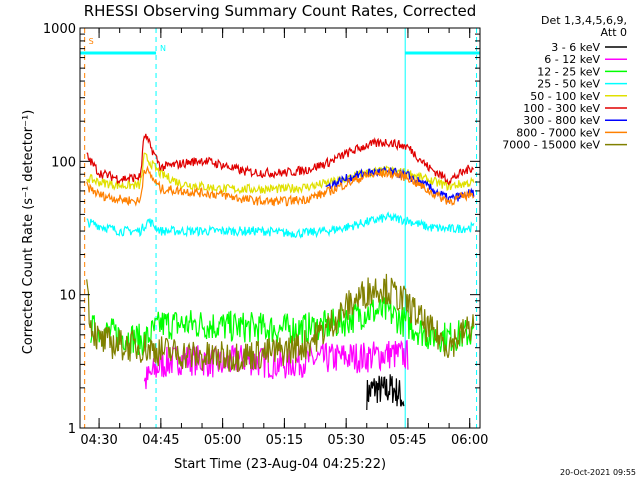 This screenshot has height=480, width=640. I want to click on y-tick-label: 1000, so click(59, 29).